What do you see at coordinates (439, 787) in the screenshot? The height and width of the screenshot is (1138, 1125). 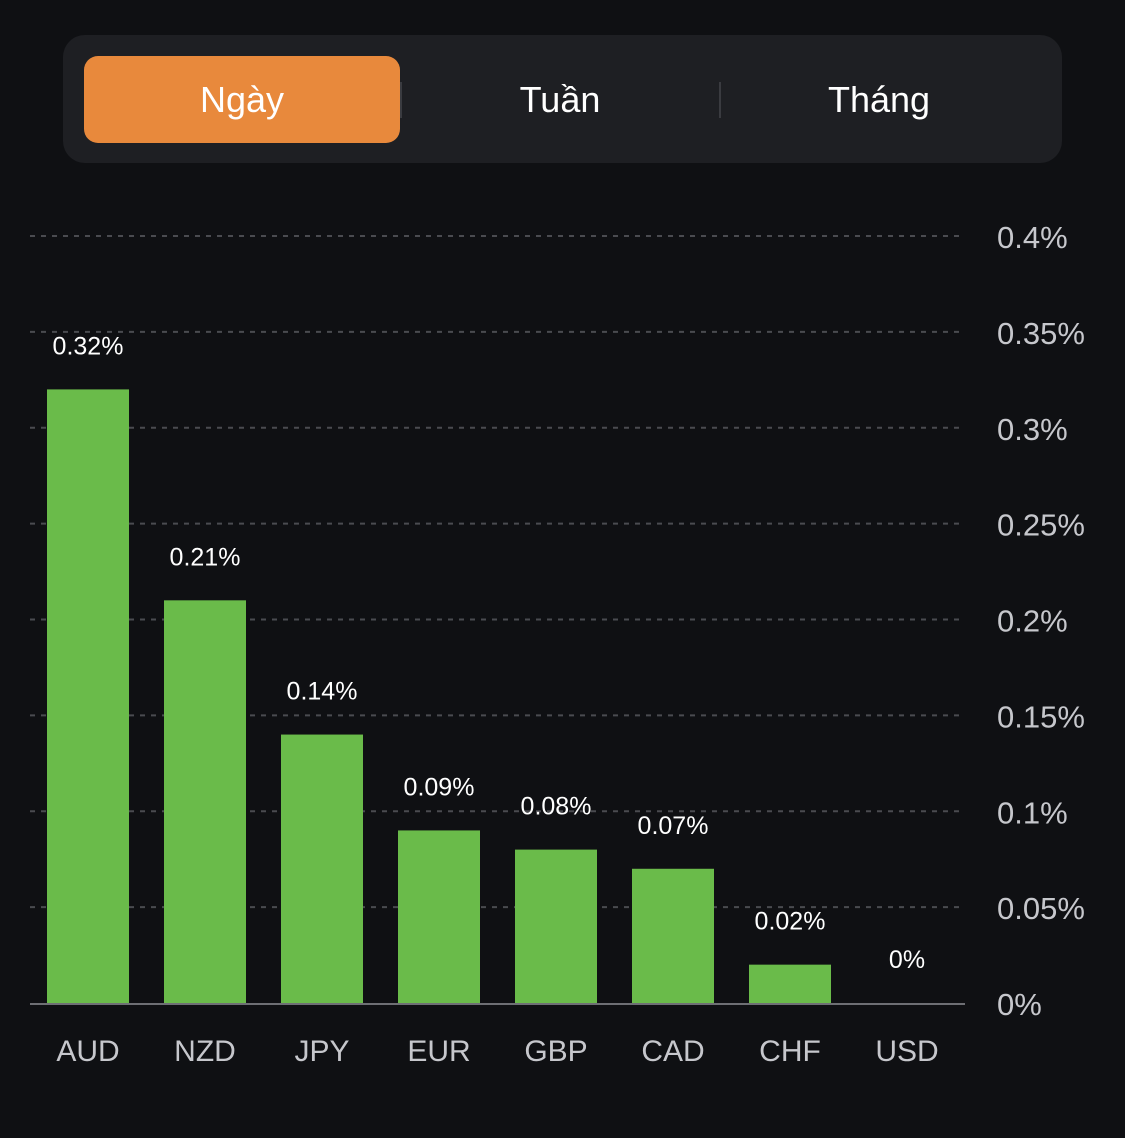 I see `data-label: 0.09%` at bounding box center [439, 787].